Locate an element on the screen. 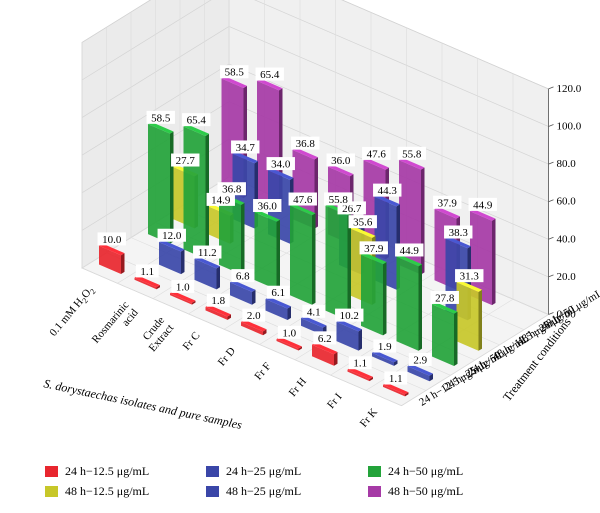  data-label: 27.7 is located at coordinates (185, 160).